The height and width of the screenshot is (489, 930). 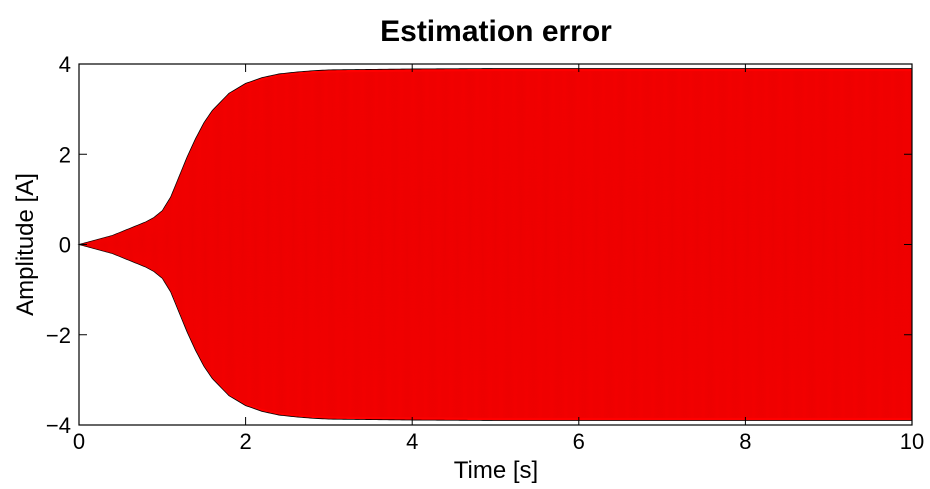 What do you see at coordinates (412, 441) in the screenshot?
I see `x-tick-label: 4` at bounding box center [412, 441].